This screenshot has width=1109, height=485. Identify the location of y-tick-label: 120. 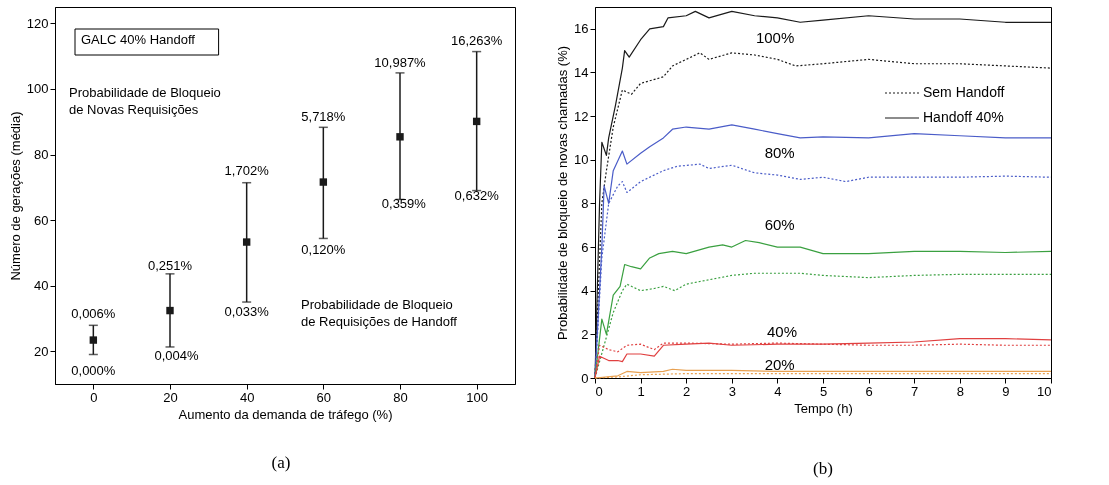
(37, 23).